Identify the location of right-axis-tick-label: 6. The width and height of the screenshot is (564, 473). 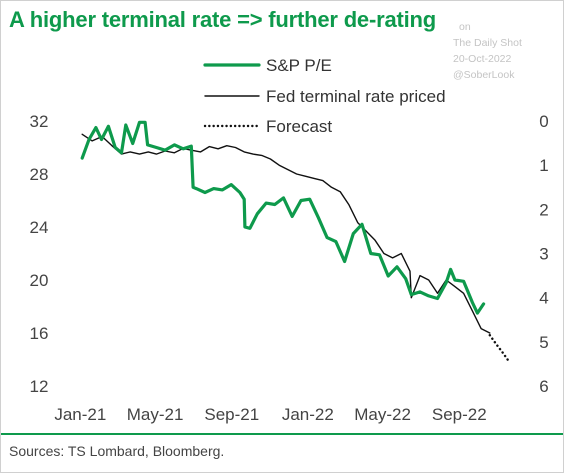
(543, 386).